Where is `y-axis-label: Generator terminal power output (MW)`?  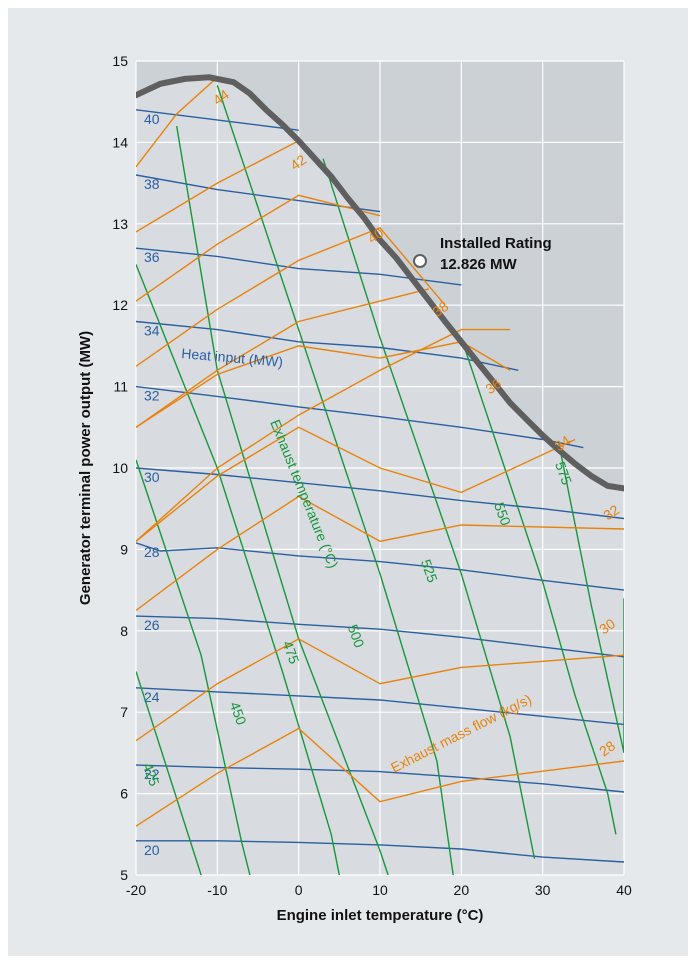
y-axis-label: Generator terminal power output (MW) is located at coordinates (85, 468).